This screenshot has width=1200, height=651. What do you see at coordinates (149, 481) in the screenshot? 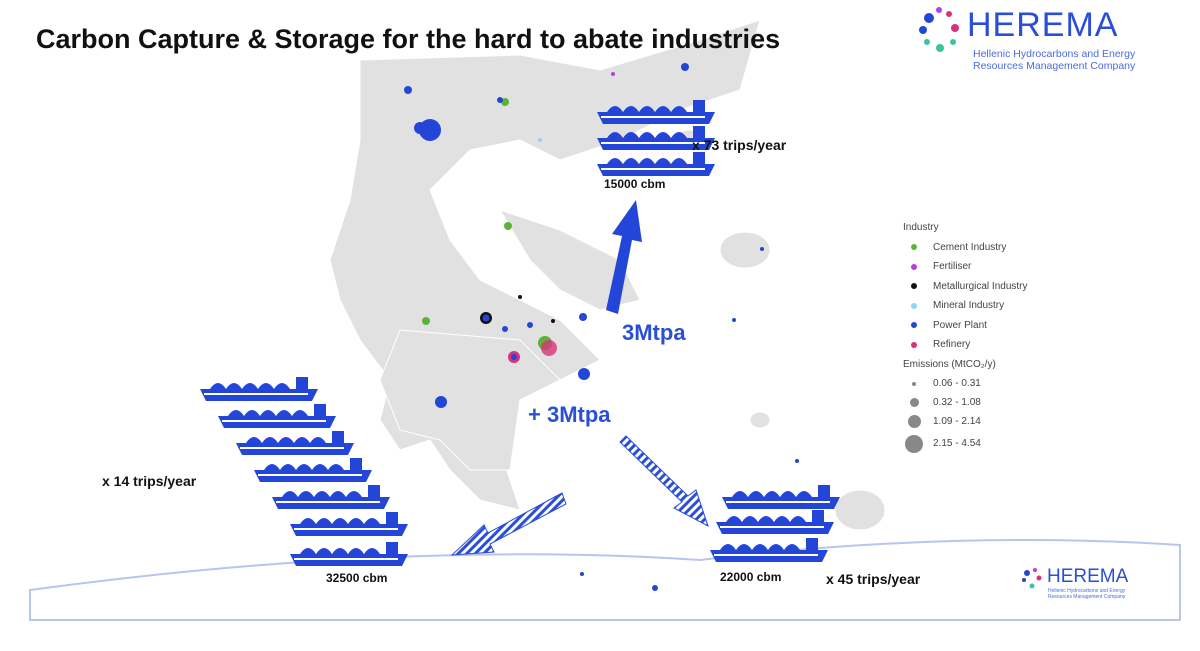
I see `trips-west: x 14 trips/year` at bounding box center [149, 481].